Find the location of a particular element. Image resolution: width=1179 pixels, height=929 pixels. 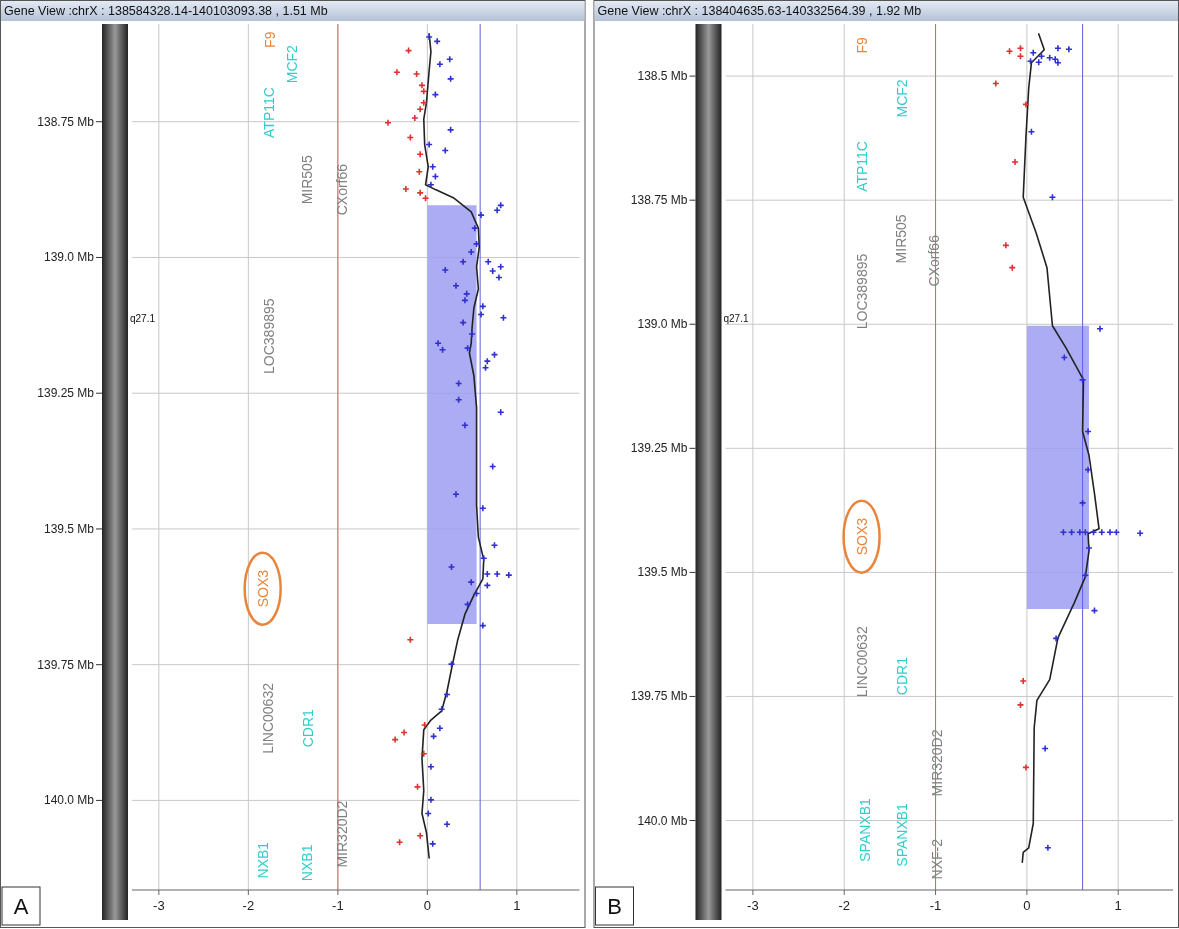

y-tick-label: 138.5 Mb is located at coordinates (662, 76).